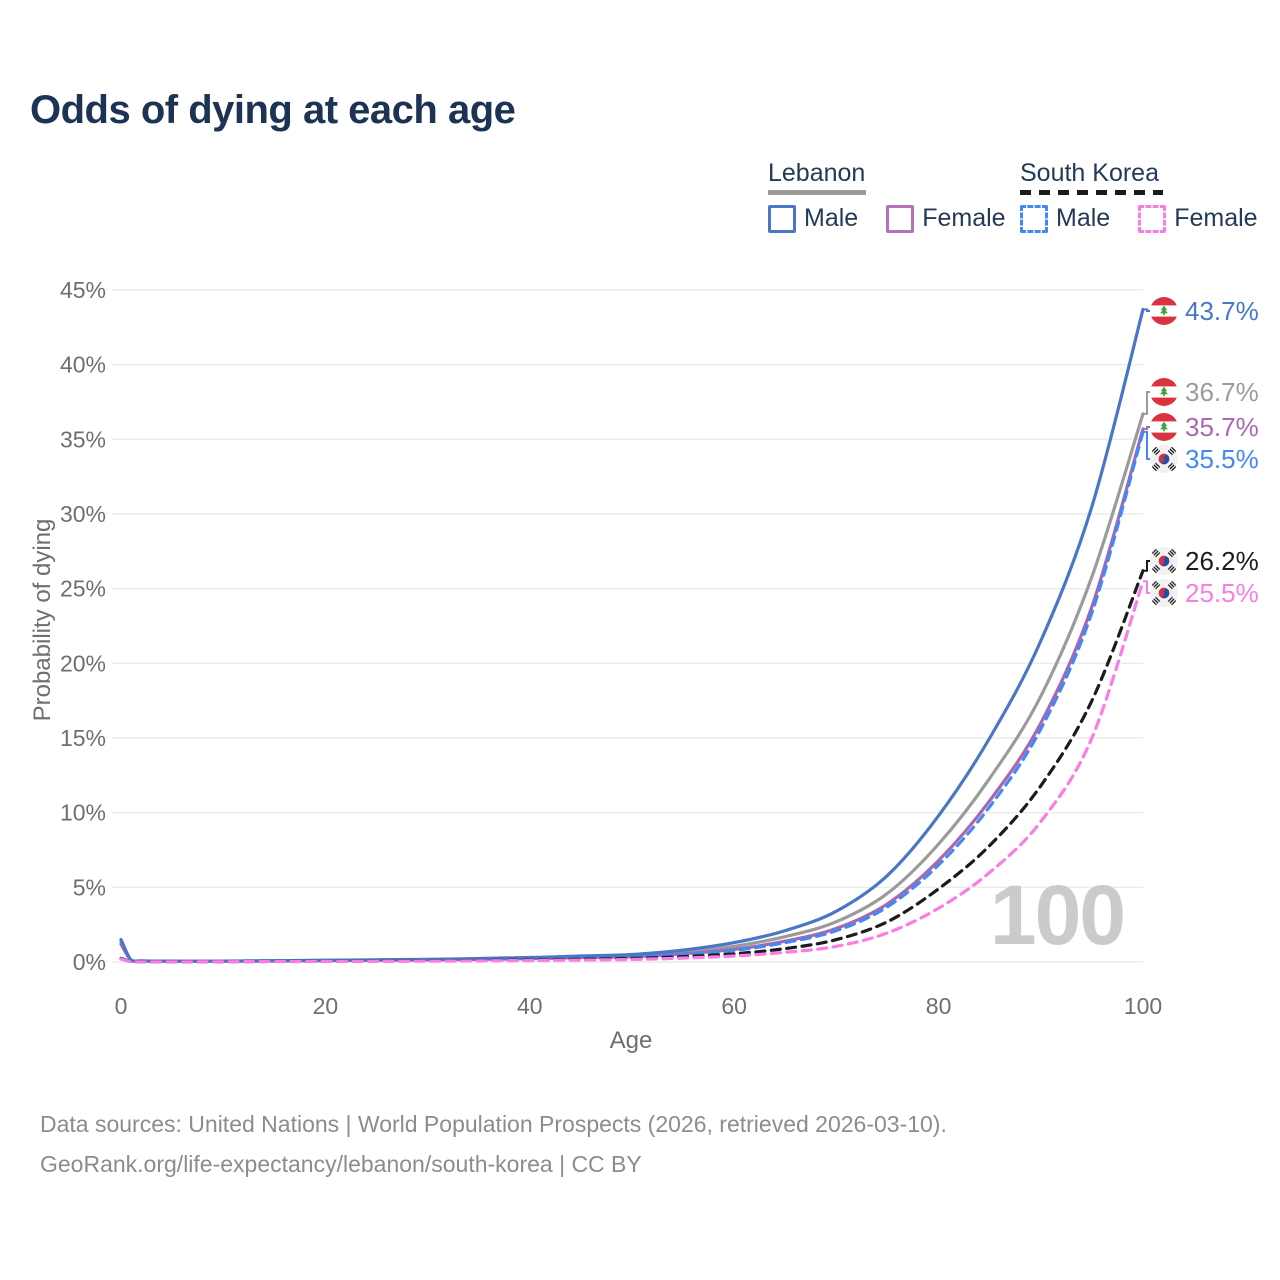 The width and height of the screenshot is (1280, 1280). I want to click on legend-header-south-korea: South Korea, so click(1089, 173).